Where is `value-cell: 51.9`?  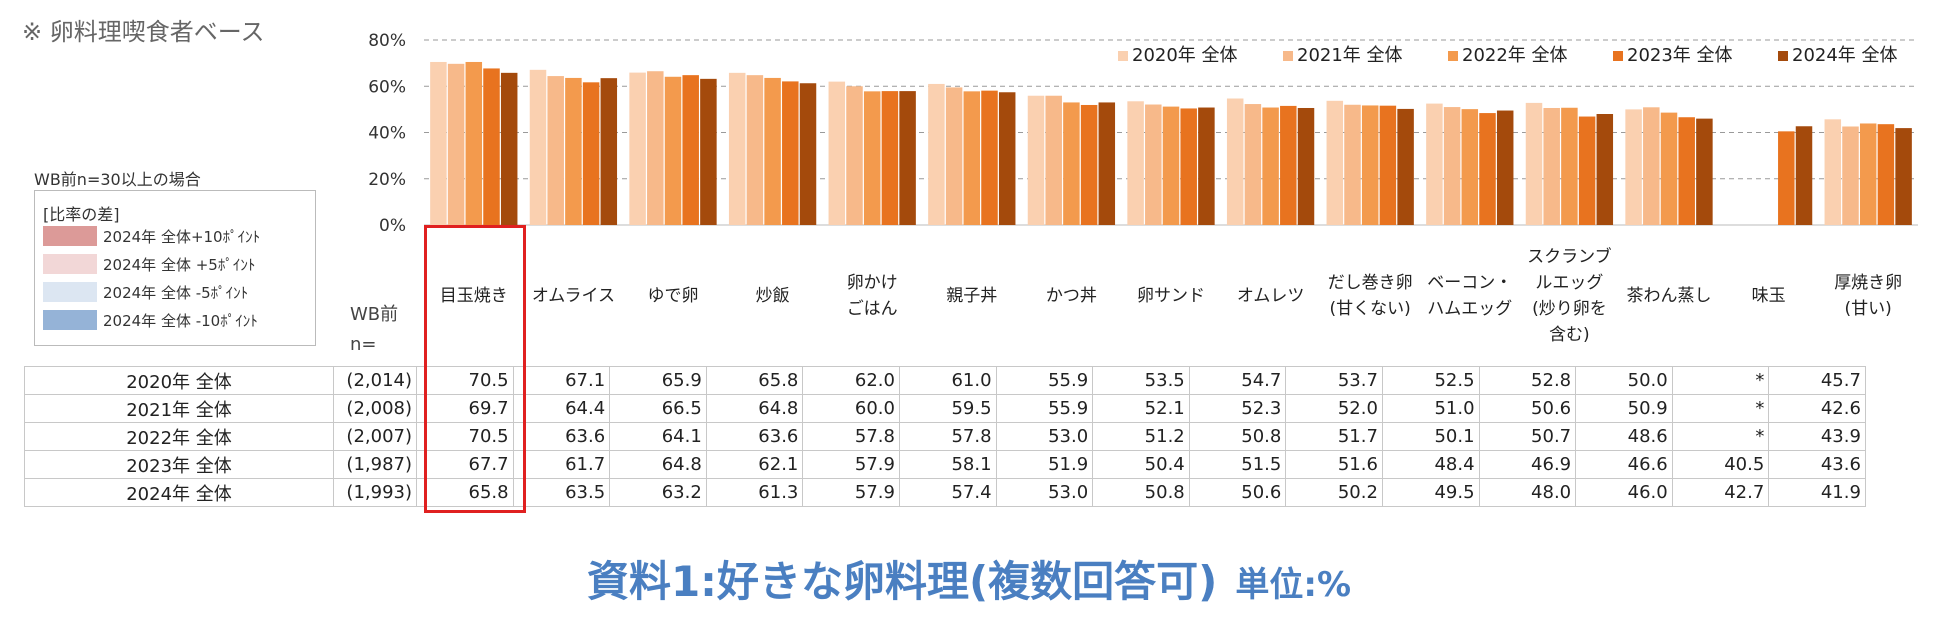 value-cell: 51.9 is located at coordinates (1044, 464).